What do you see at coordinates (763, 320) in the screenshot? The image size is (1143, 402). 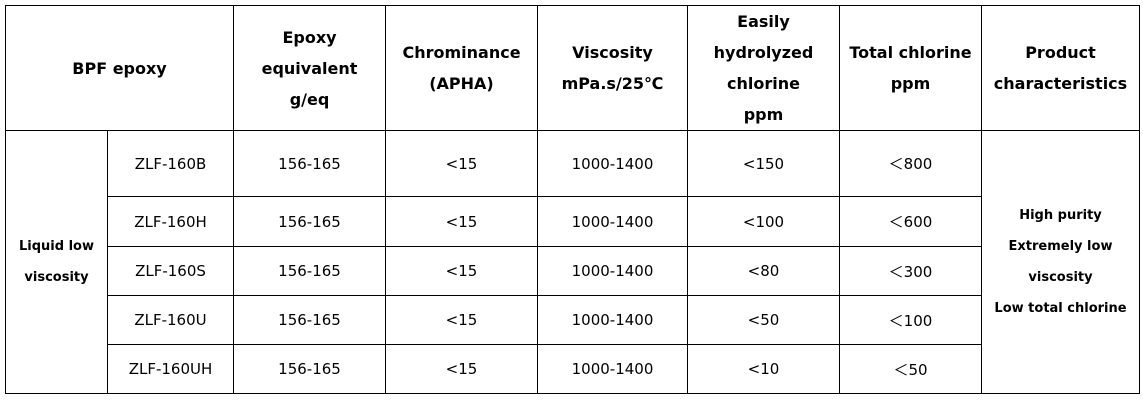 I see `data-cell: <50` at bounding box center [763, 320].